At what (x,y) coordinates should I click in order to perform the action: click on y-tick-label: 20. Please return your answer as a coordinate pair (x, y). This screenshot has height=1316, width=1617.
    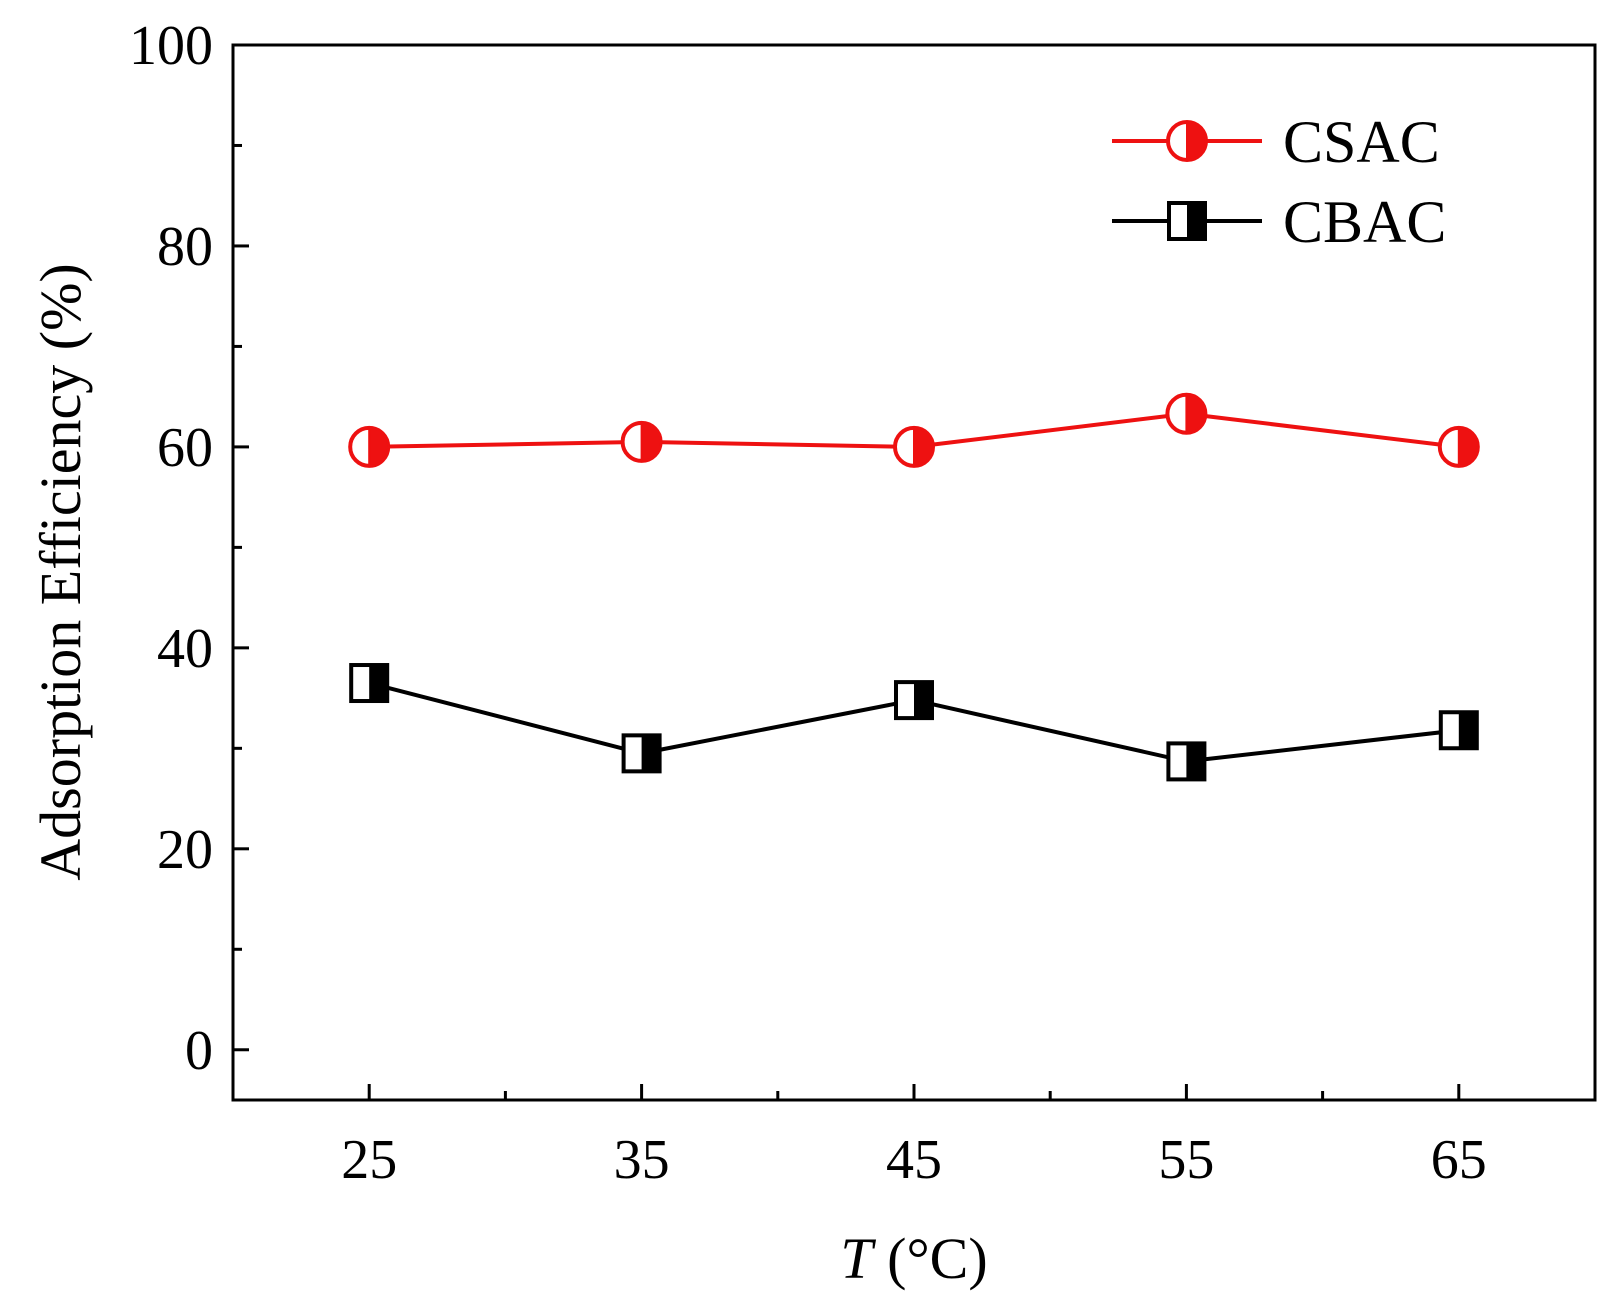
    Looking at the image, I should click on (185, 850).